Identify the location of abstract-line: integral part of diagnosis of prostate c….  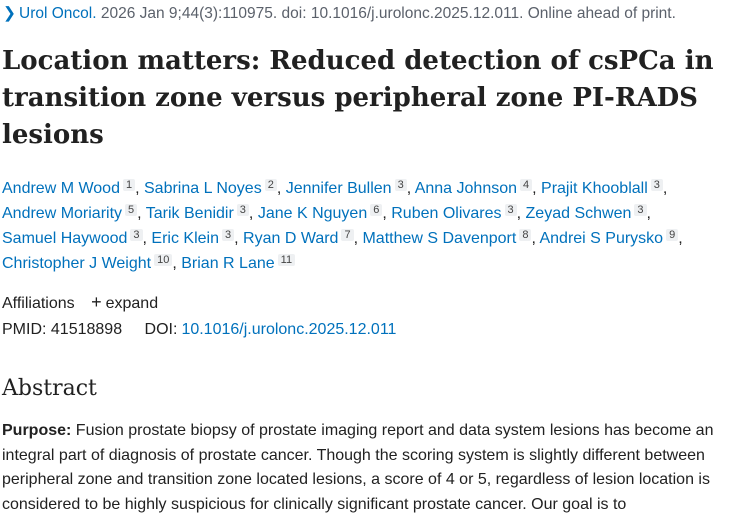
(374, 456).